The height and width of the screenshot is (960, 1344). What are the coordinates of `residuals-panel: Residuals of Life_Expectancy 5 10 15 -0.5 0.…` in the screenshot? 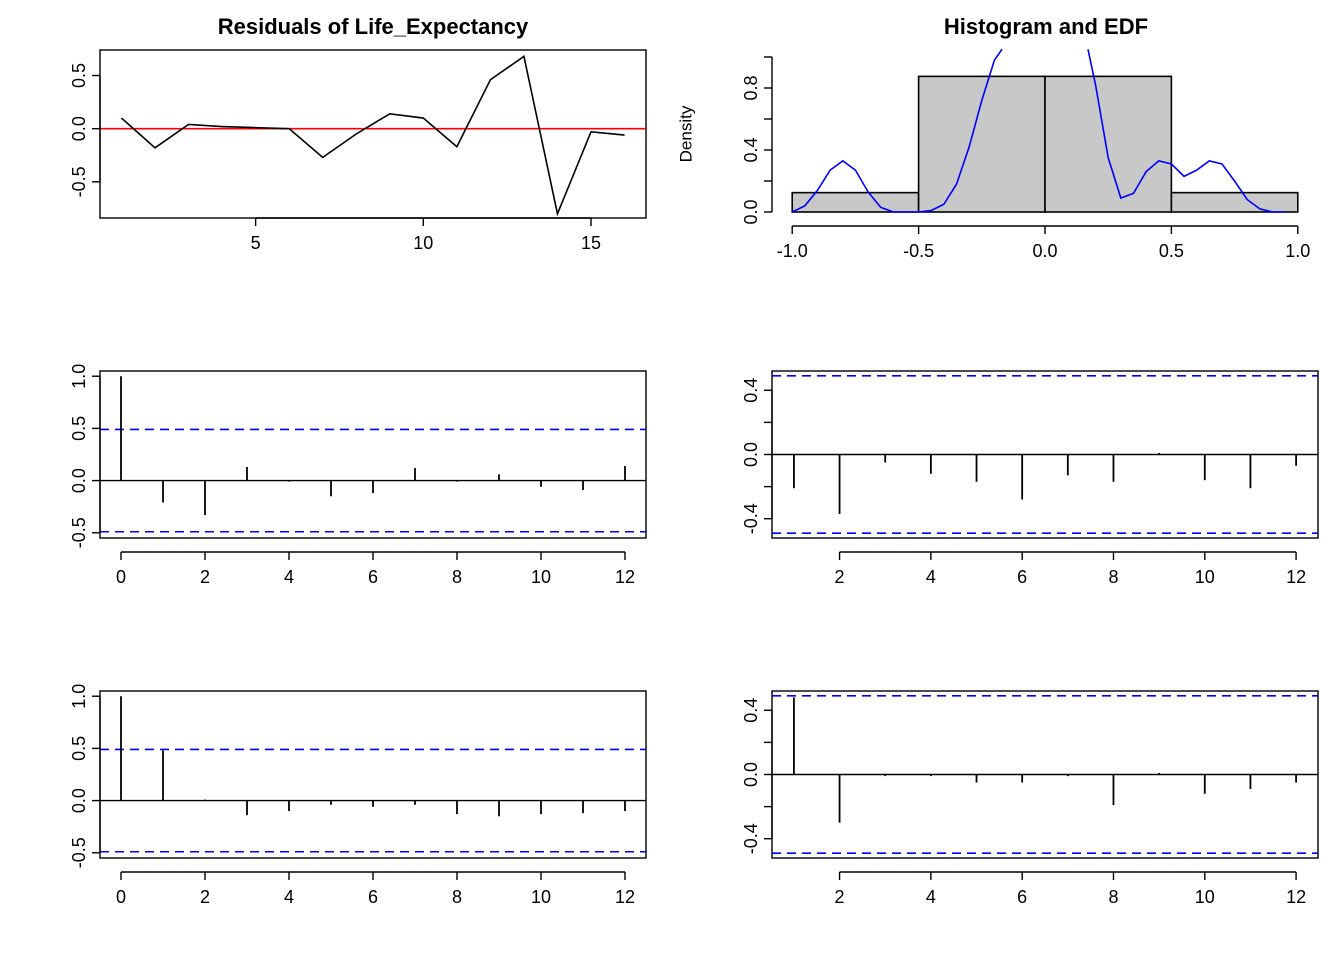 It's located at (358, 133).